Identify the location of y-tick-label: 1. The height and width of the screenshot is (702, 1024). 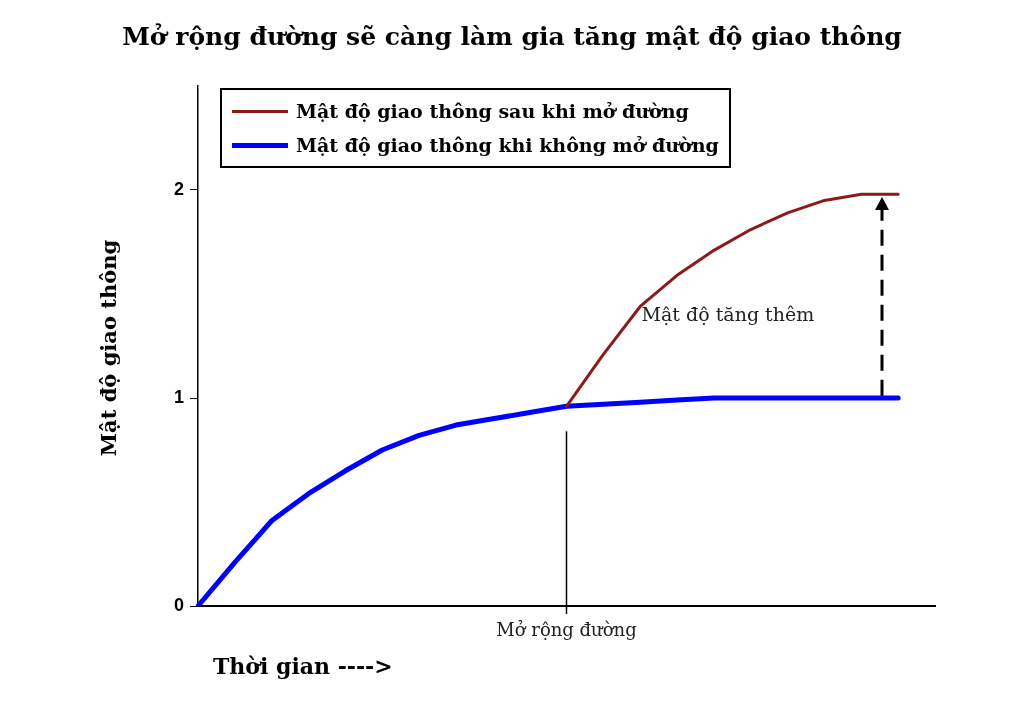
(178, 396).